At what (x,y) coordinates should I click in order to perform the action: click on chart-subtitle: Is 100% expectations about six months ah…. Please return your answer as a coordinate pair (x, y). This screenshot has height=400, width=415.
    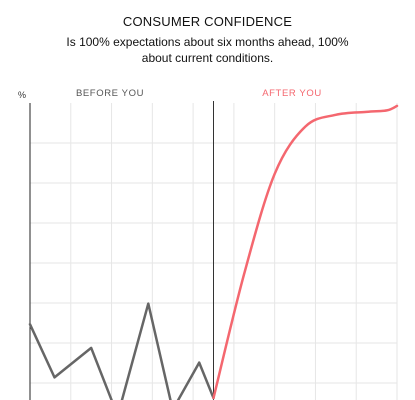
    Looking at the image, I should click on (207, 50).